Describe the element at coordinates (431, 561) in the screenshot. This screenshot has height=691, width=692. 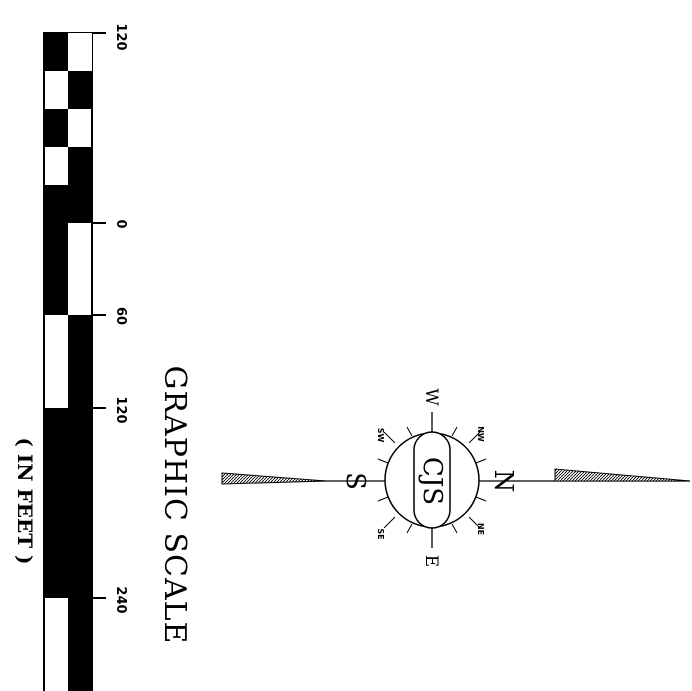
I see `compass-east-label: E` at that location.